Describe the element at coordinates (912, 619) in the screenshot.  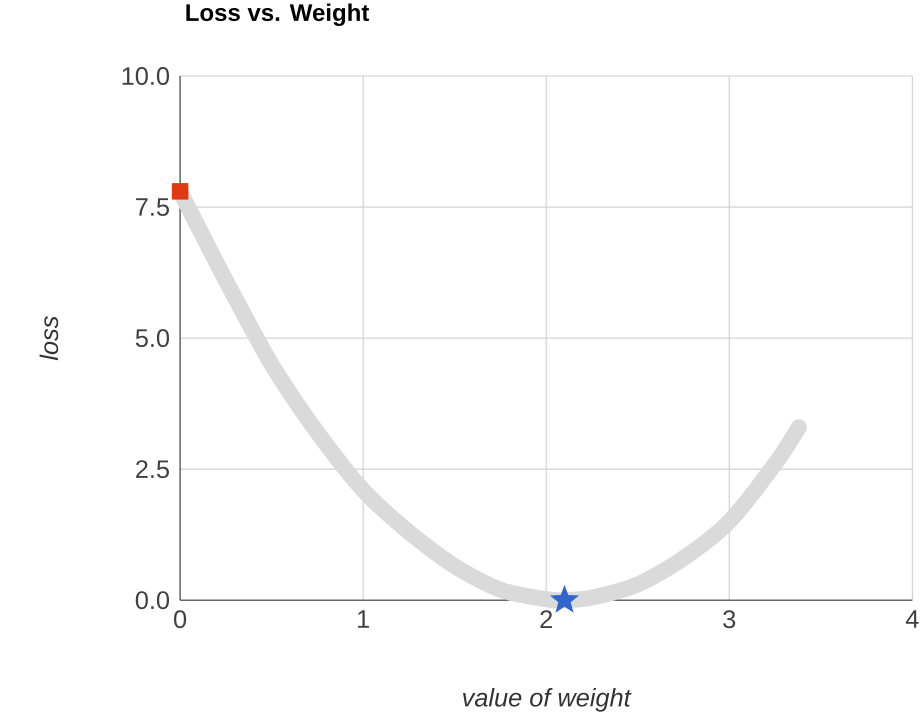
I see `x-tick-label: 4` at that location.